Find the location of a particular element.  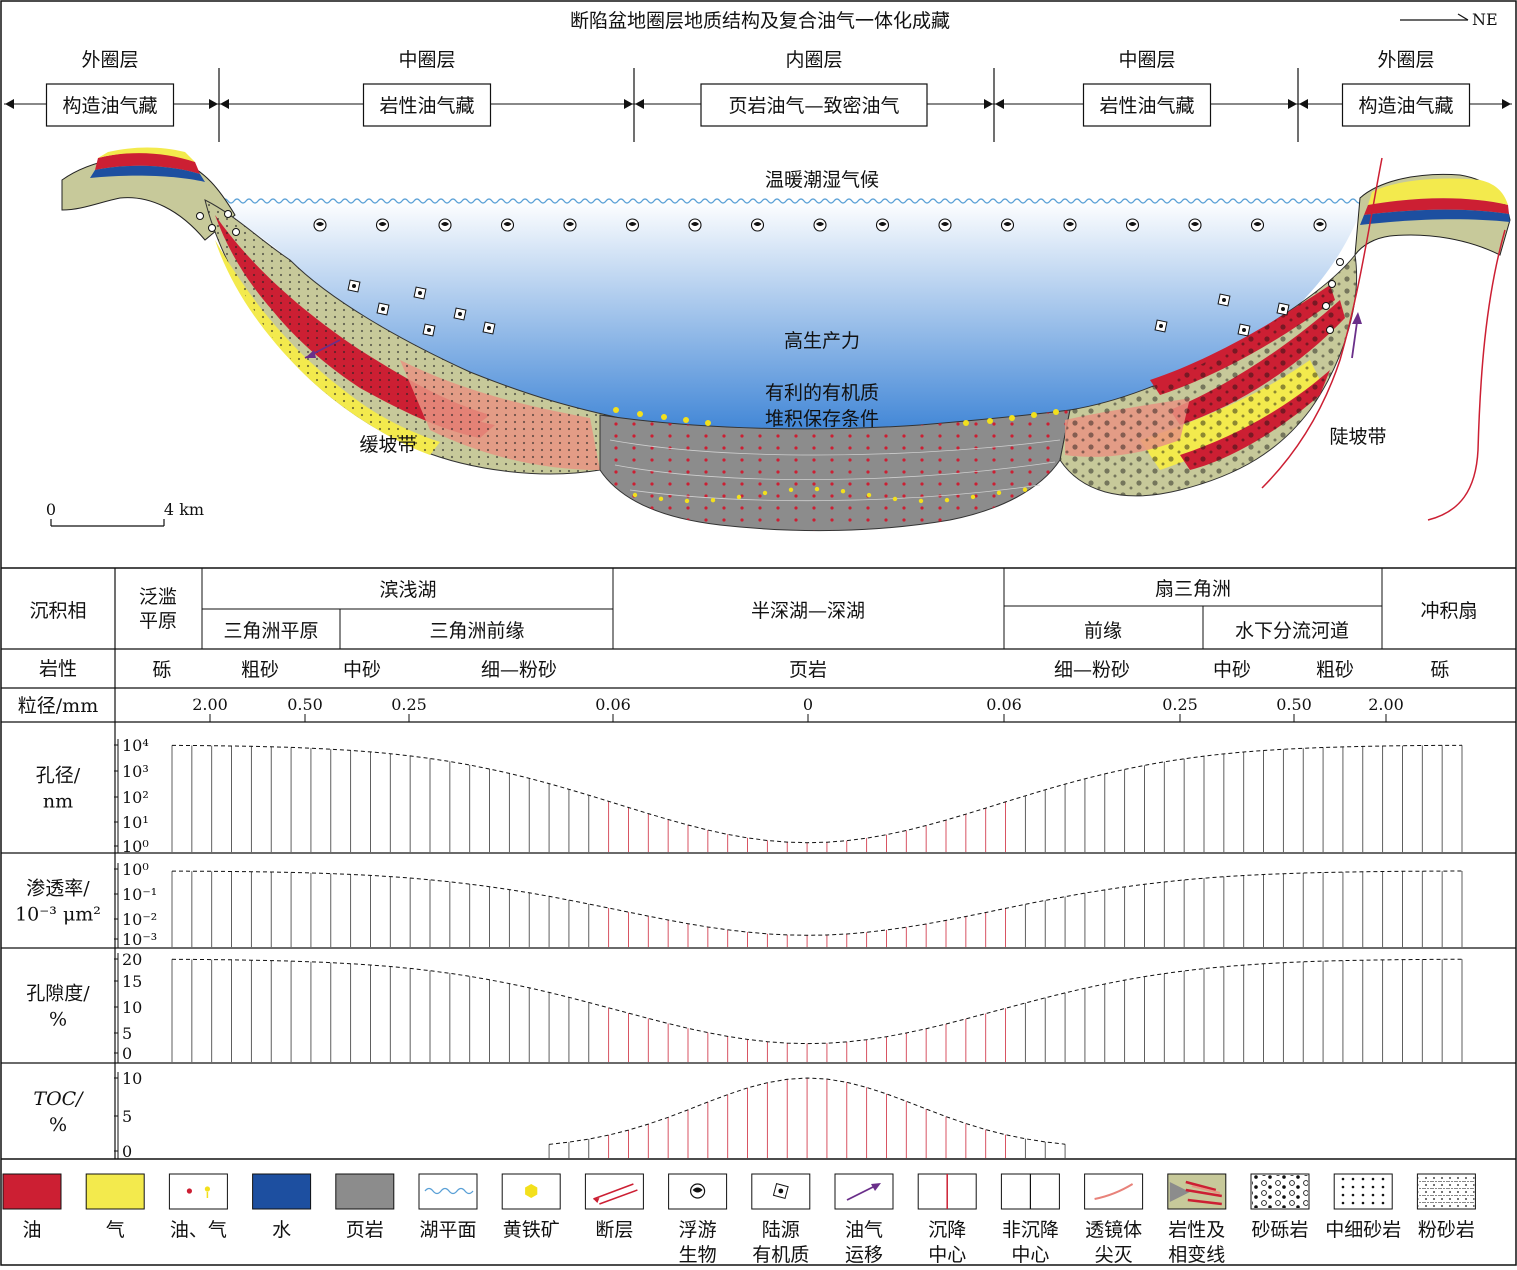

grain-tick-label: 0 is located at coordinates (808, 704).